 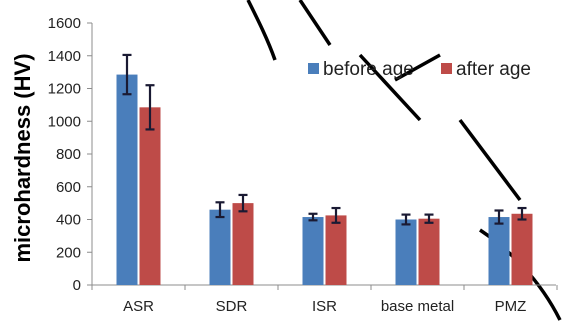 I want to click on y-tick-label: 1400, so click(x=64, y=56).